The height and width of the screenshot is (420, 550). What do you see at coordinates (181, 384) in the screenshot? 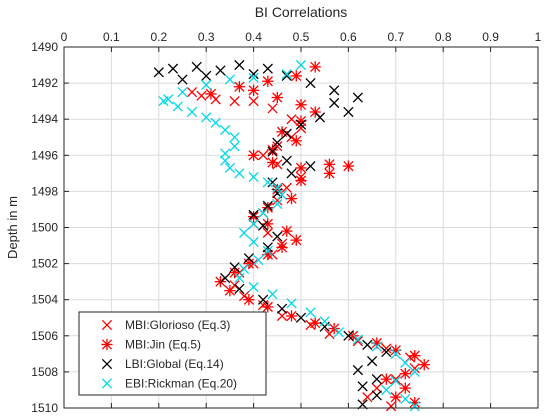
I see `legend-label: EBI:Rickman (Eq.20)` at bounding box center [181, 384].